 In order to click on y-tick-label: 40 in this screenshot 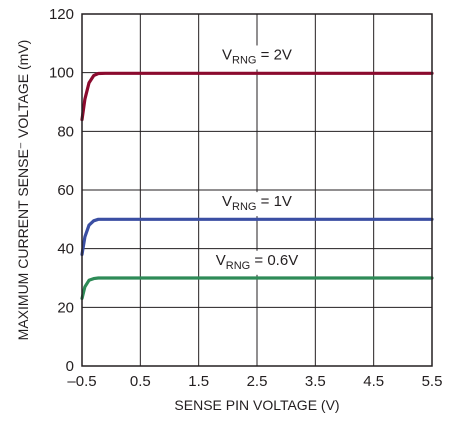, I will do `click(65, 249)`.